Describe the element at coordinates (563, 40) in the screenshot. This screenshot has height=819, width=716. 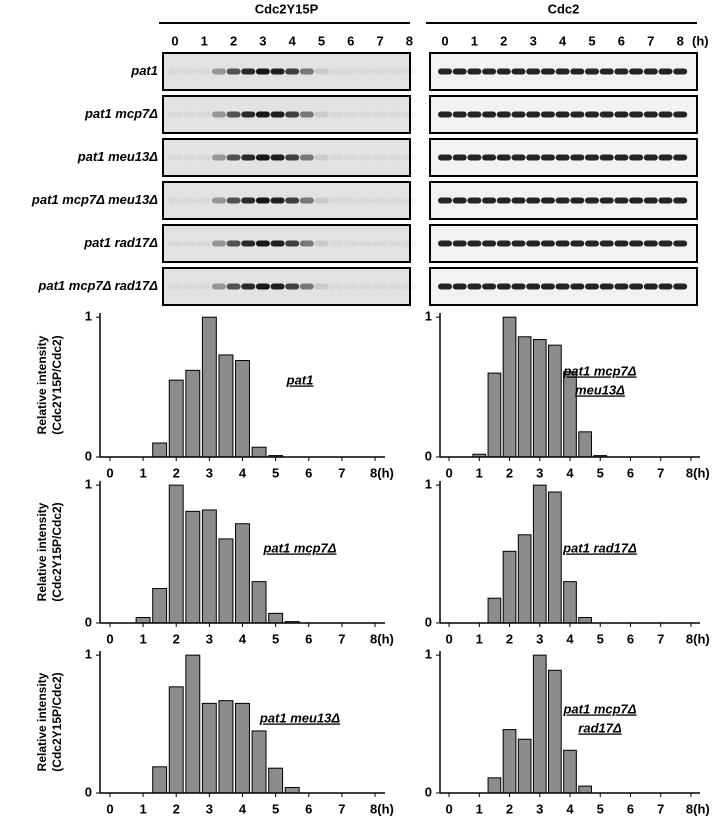
I see `time-label: 4` at that location.